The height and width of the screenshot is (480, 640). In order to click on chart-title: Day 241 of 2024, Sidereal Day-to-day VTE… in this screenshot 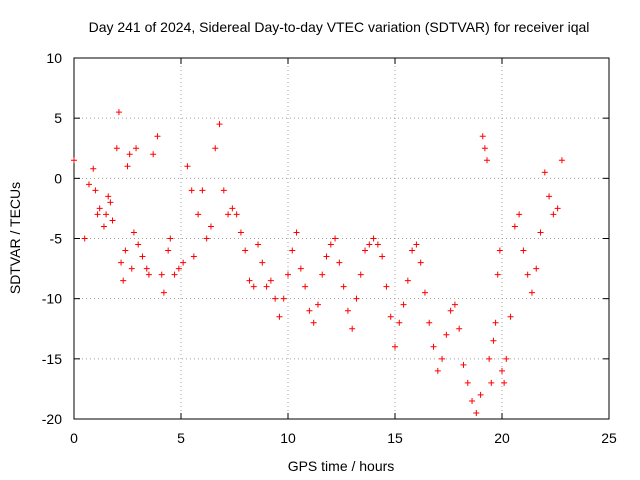, I will do `click(339, 27)`.